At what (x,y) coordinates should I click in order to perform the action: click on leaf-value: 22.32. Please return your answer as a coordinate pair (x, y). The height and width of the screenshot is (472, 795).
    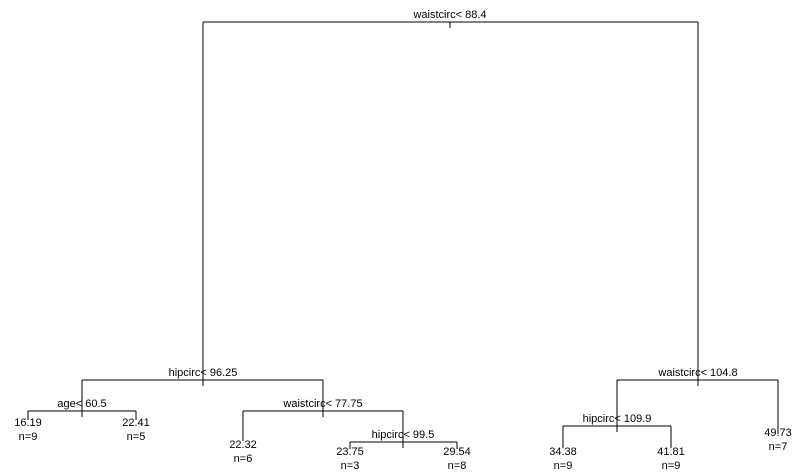
    Looking at the image, I should click on (243, 445).